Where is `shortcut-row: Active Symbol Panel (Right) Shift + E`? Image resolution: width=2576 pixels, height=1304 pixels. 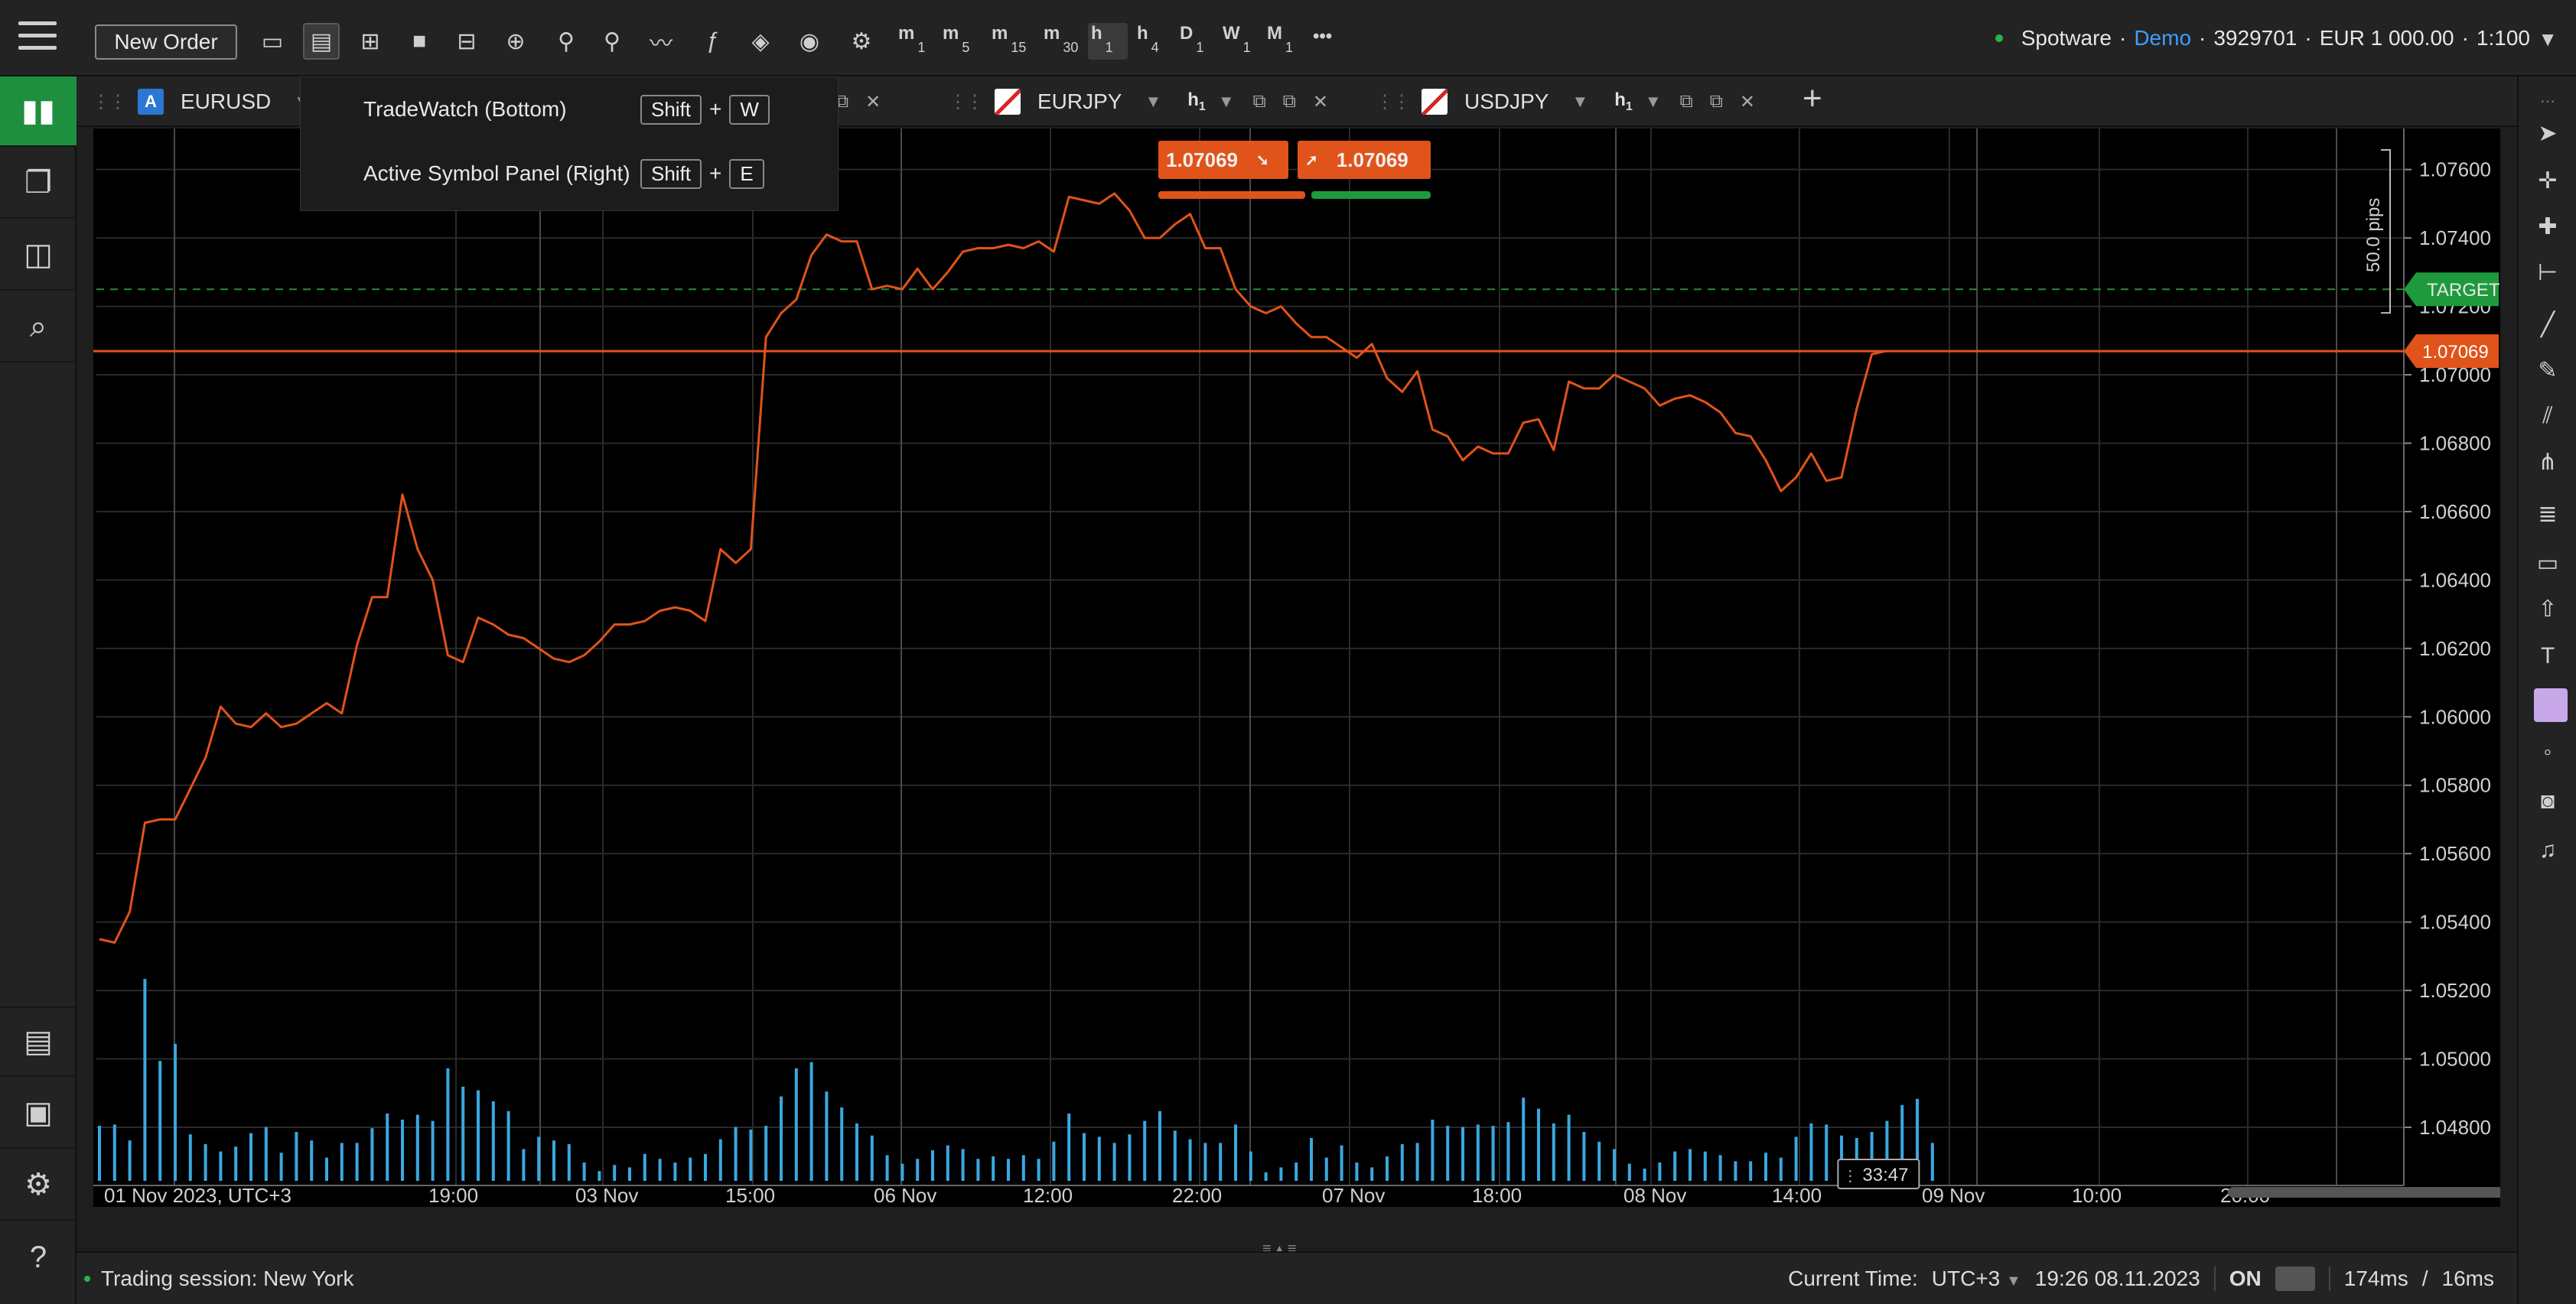 shortcut-row: Active Symbol Panel (Right) Shift + E is located at coordinates (567, 173).